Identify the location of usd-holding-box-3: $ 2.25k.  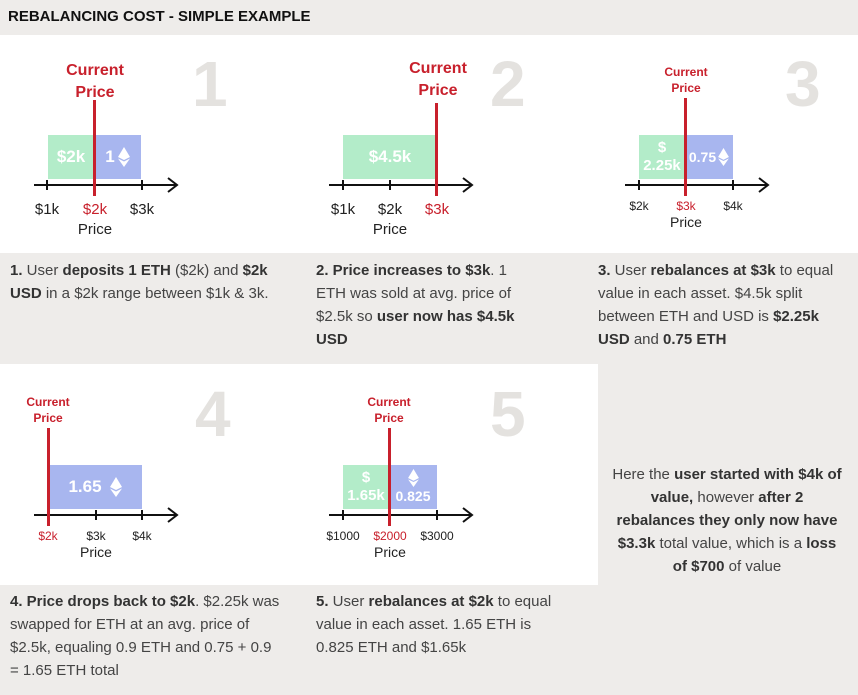
(662, 157).